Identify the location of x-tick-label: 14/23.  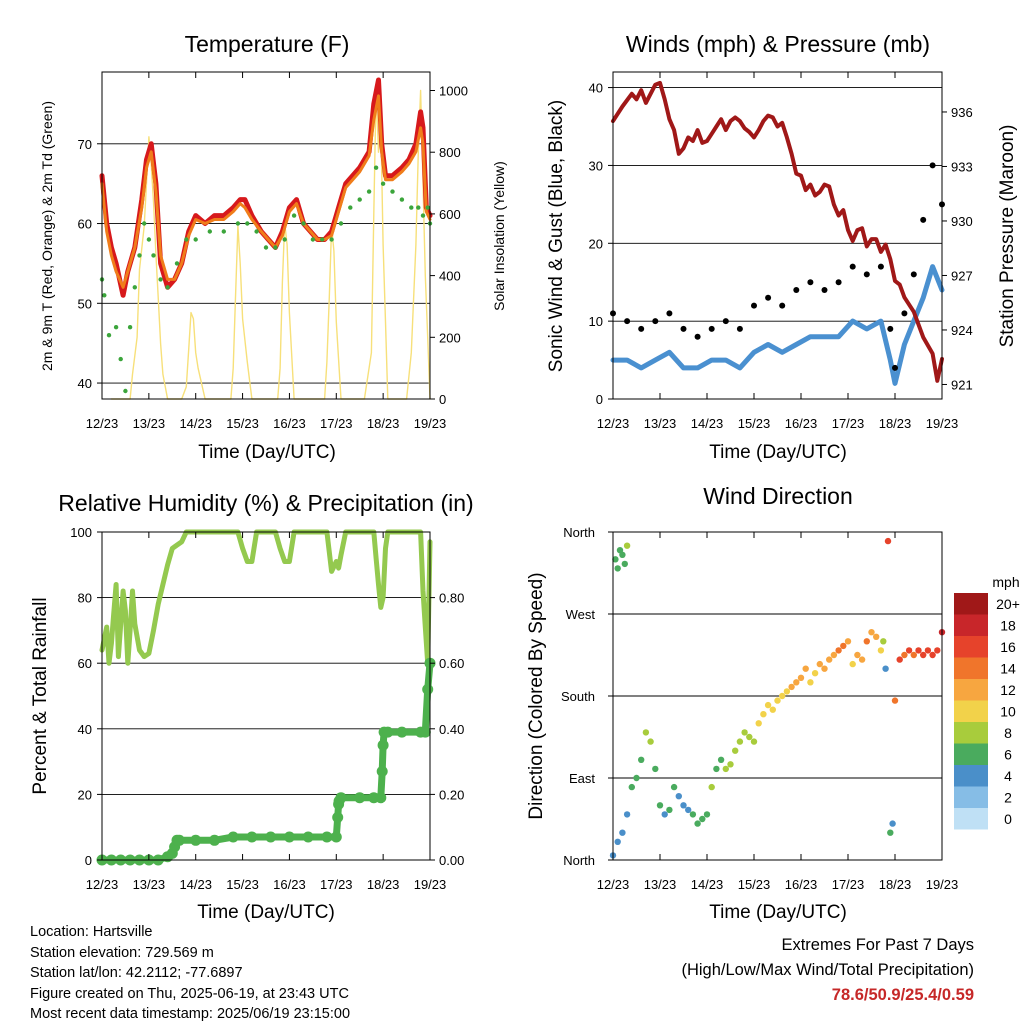
(195, 423).